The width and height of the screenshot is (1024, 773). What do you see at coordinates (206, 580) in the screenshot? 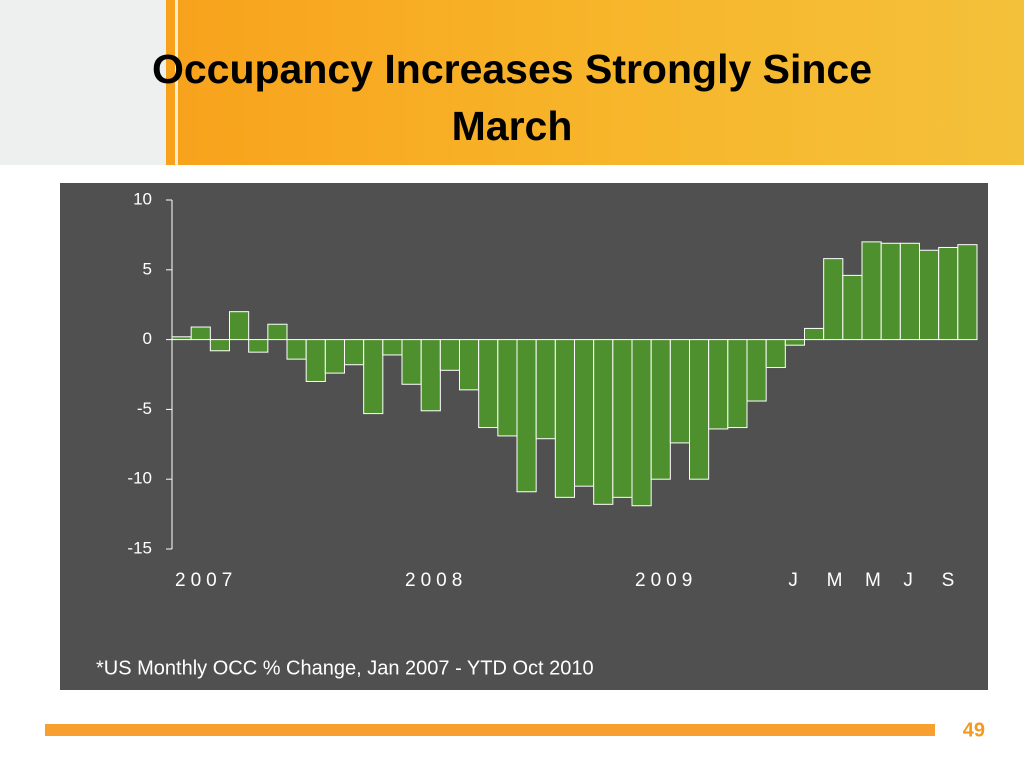
I see `x-tick-label: 2007` at bounding box center [206, 580].